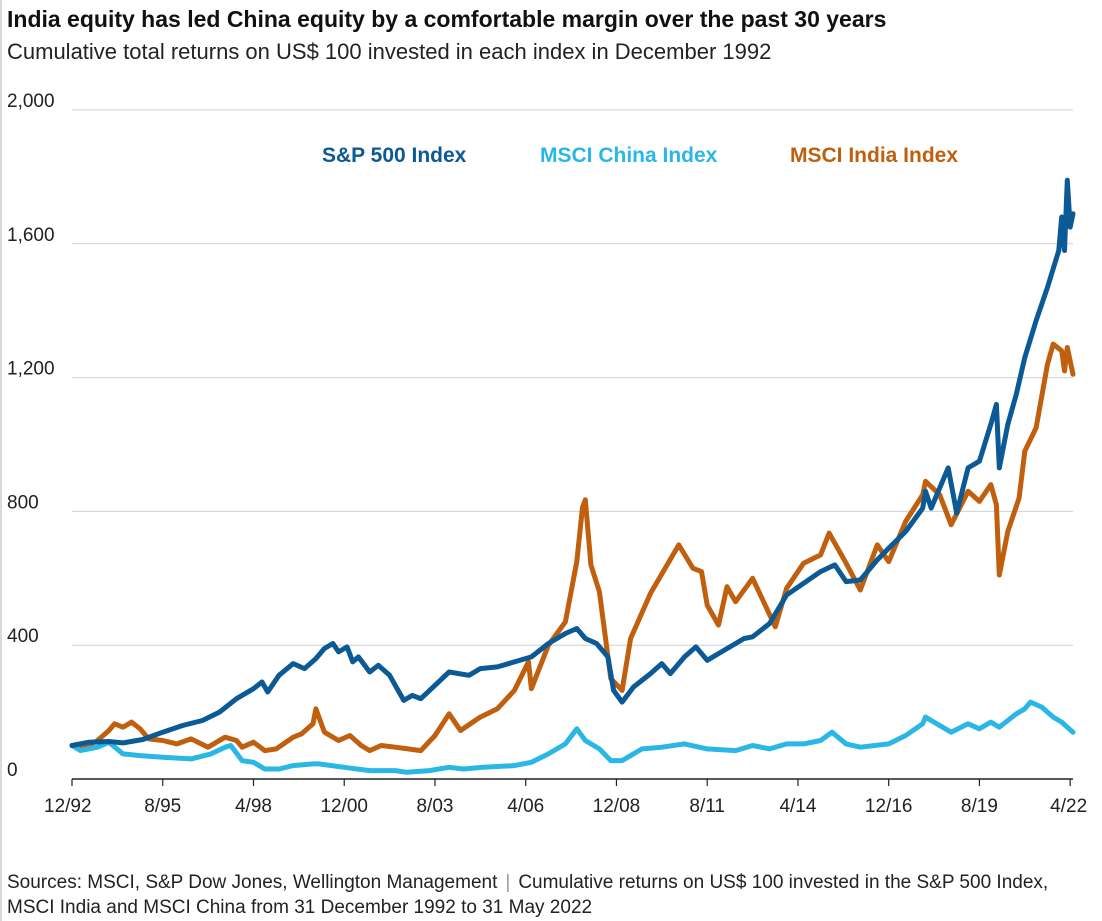 This screenshot has width=1102, height=921. What do you see at coordinates (572, 782) in the screenshot?
I see `x-axis` at bounding box center [572, 782].